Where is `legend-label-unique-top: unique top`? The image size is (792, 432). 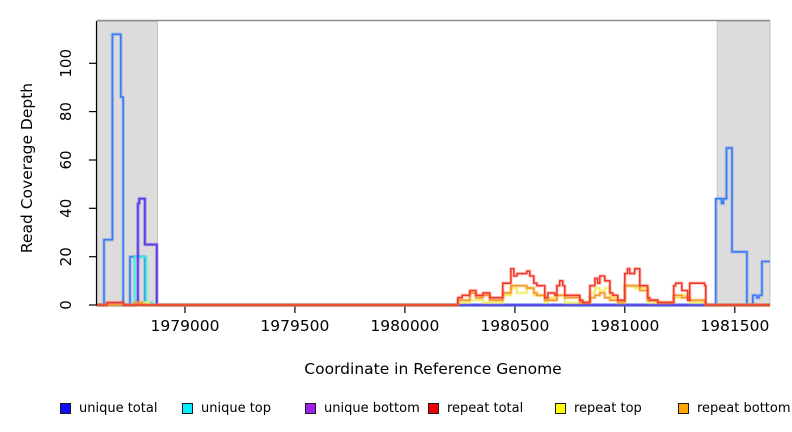
legend-label-unique-top: unique top is located at coordinates (236, 408).